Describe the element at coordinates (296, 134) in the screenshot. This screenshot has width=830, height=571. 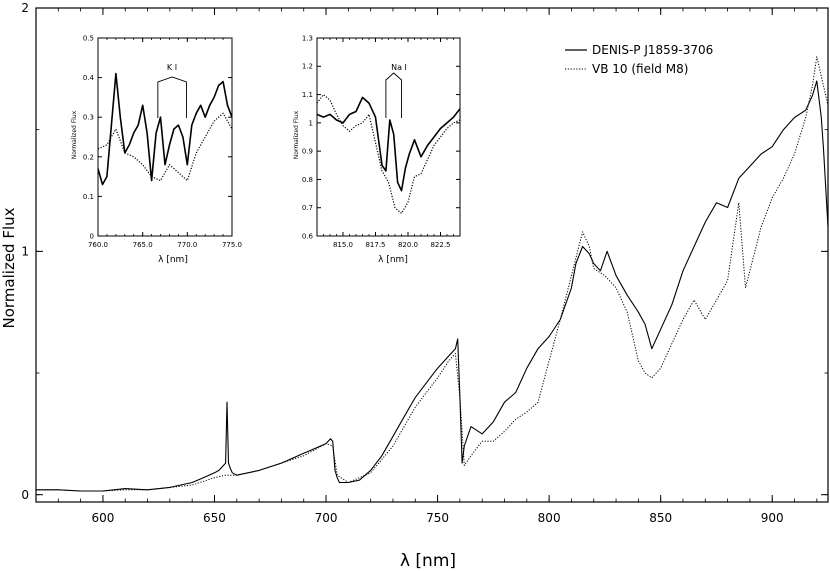
I see `inset-nai-y-axis-title: Normalized Flux` at that location.